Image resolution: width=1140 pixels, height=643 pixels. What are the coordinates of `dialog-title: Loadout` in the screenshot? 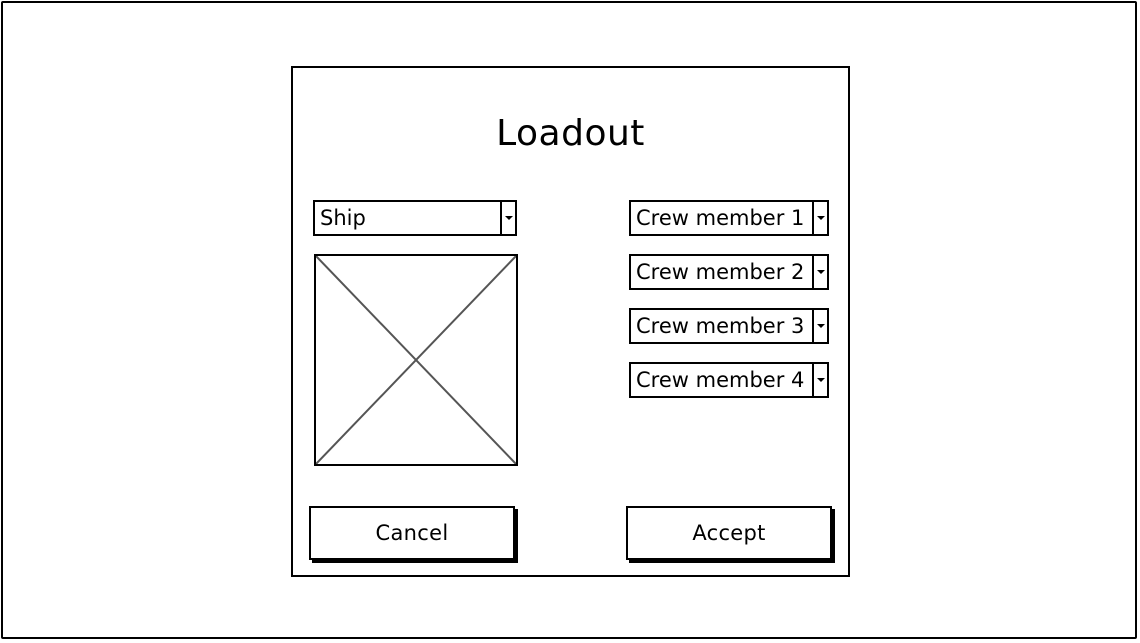 It's located at (570, 133).